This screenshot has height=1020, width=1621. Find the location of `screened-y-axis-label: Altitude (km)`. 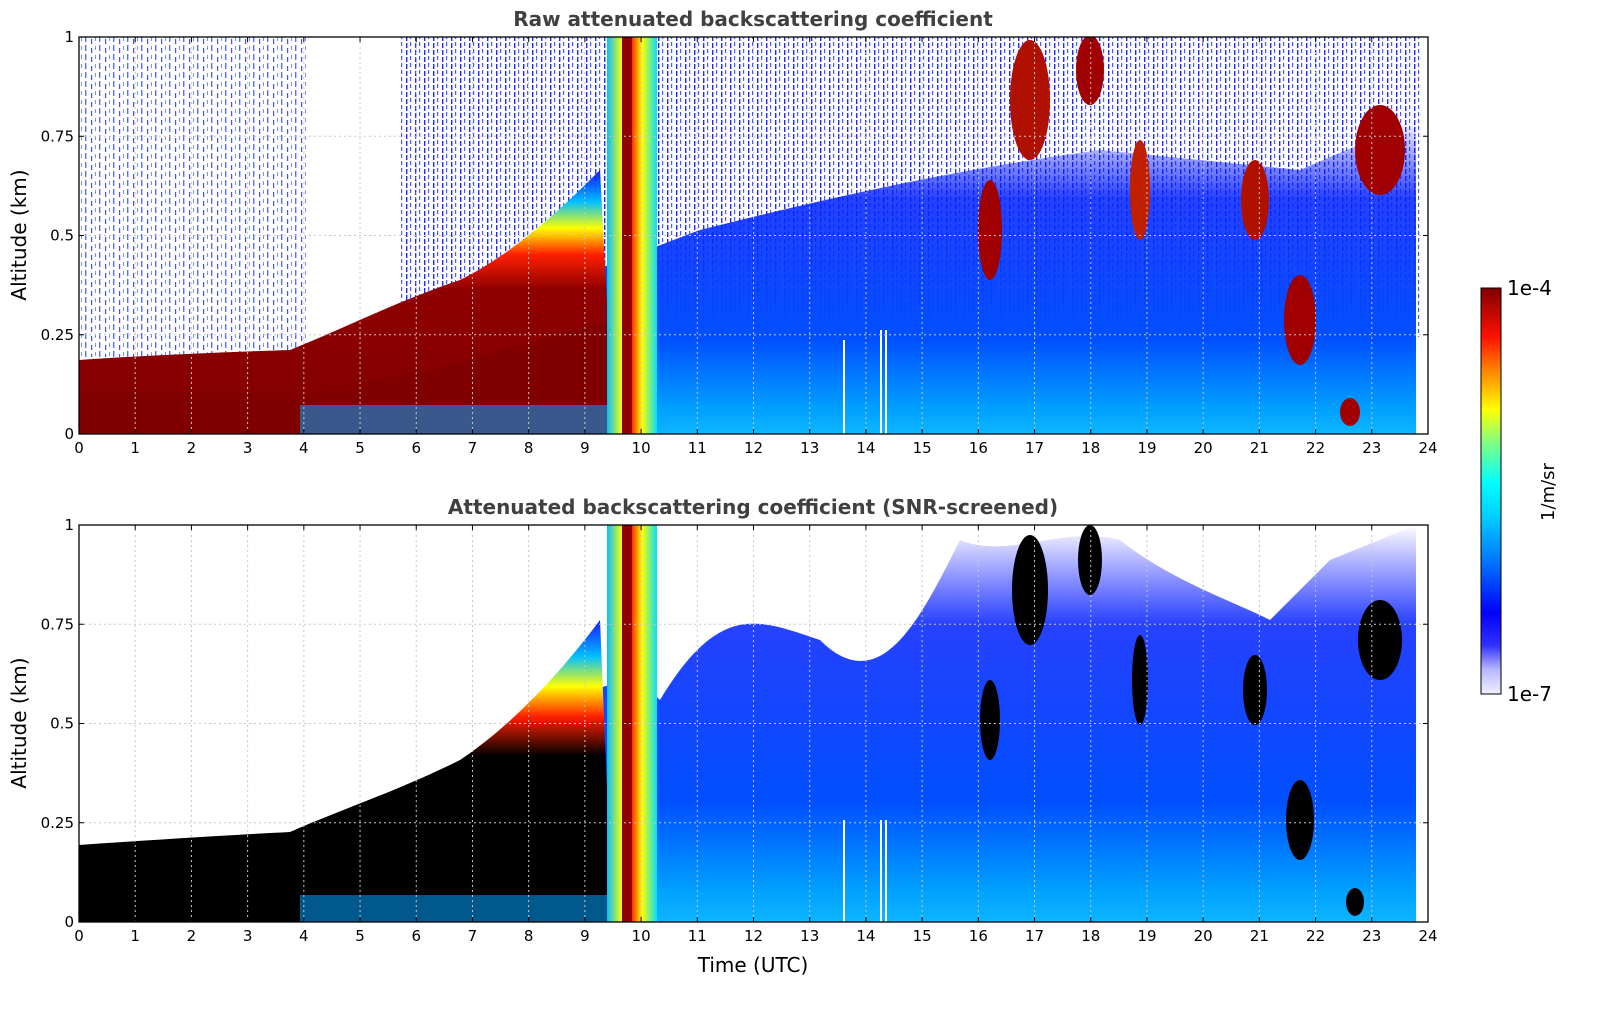

screened-y-axis-label: Altitude (km) is located at coordinates (19, 722).